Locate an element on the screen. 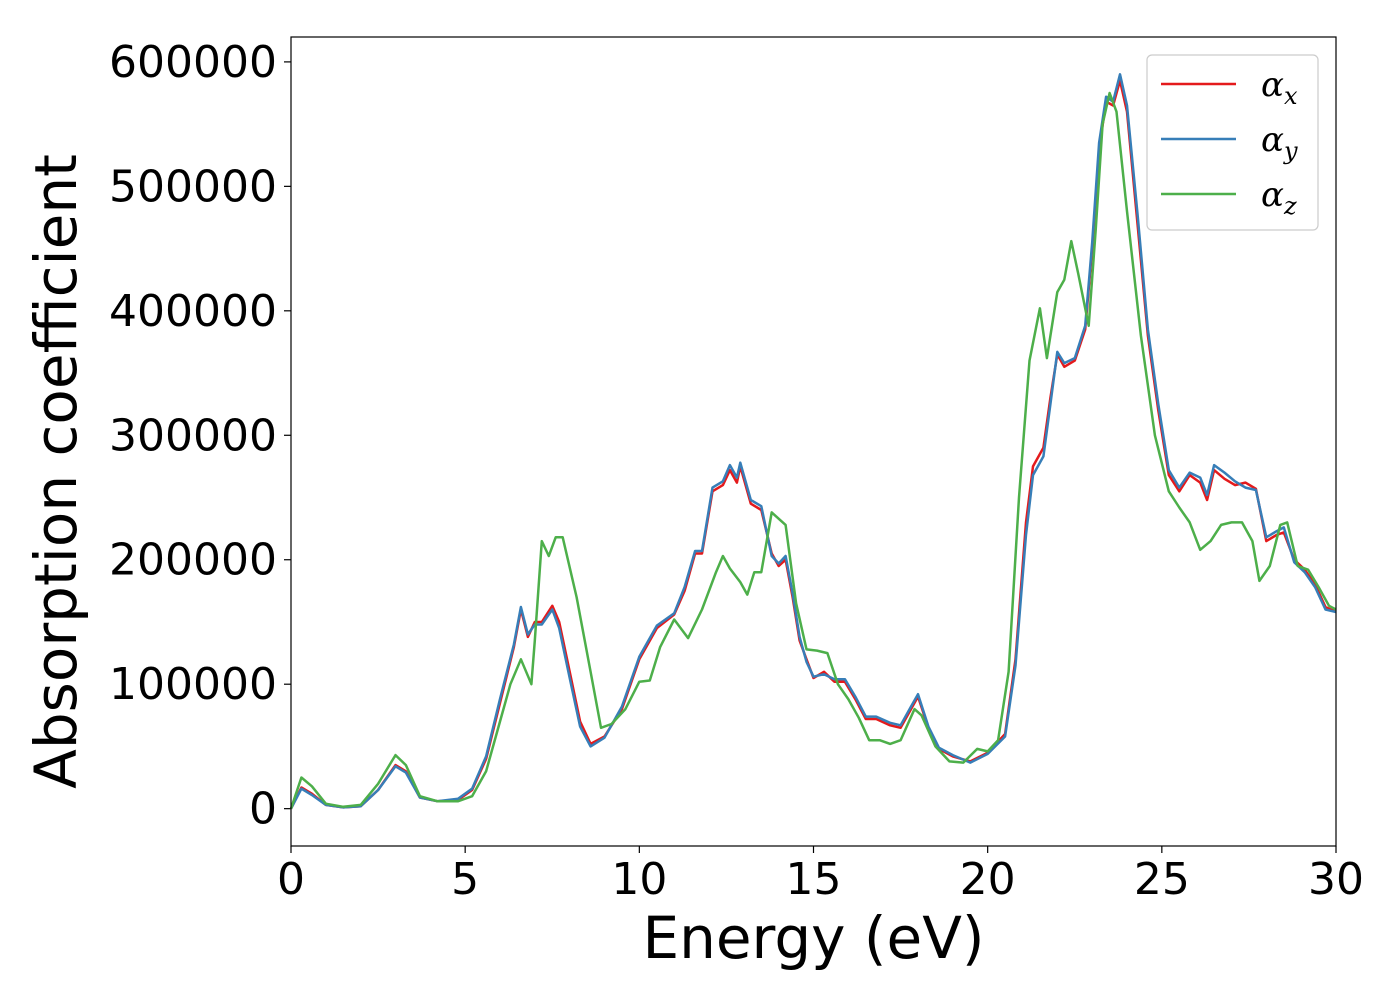 This screenshot has width=1400, height=1000. x-tick-label: 15 is located at coordinates (814, 879).